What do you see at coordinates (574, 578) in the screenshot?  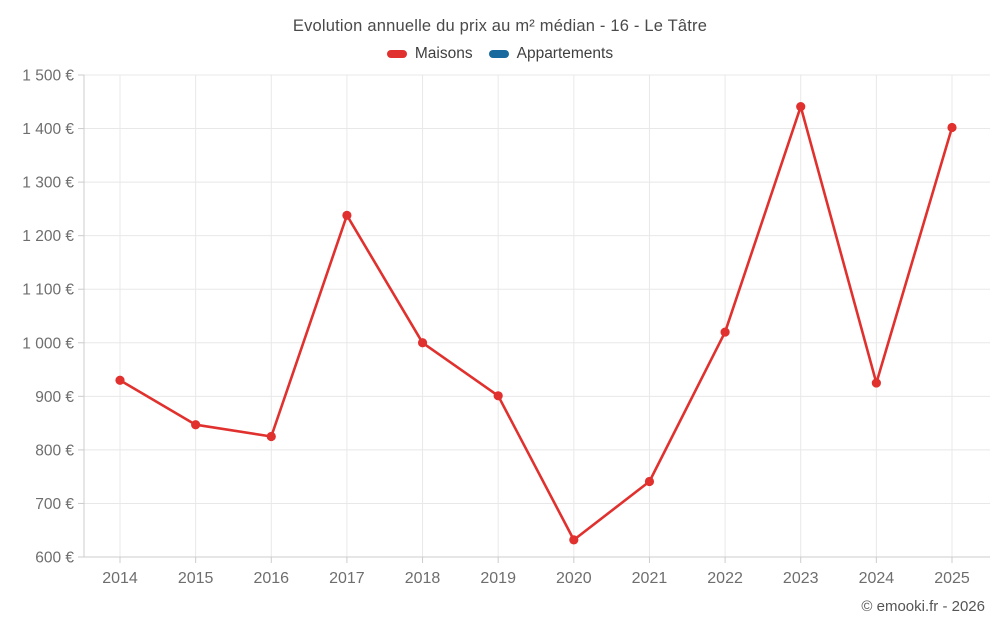 I see `x-tick-label: 2020` at bounding box center [574, 578].